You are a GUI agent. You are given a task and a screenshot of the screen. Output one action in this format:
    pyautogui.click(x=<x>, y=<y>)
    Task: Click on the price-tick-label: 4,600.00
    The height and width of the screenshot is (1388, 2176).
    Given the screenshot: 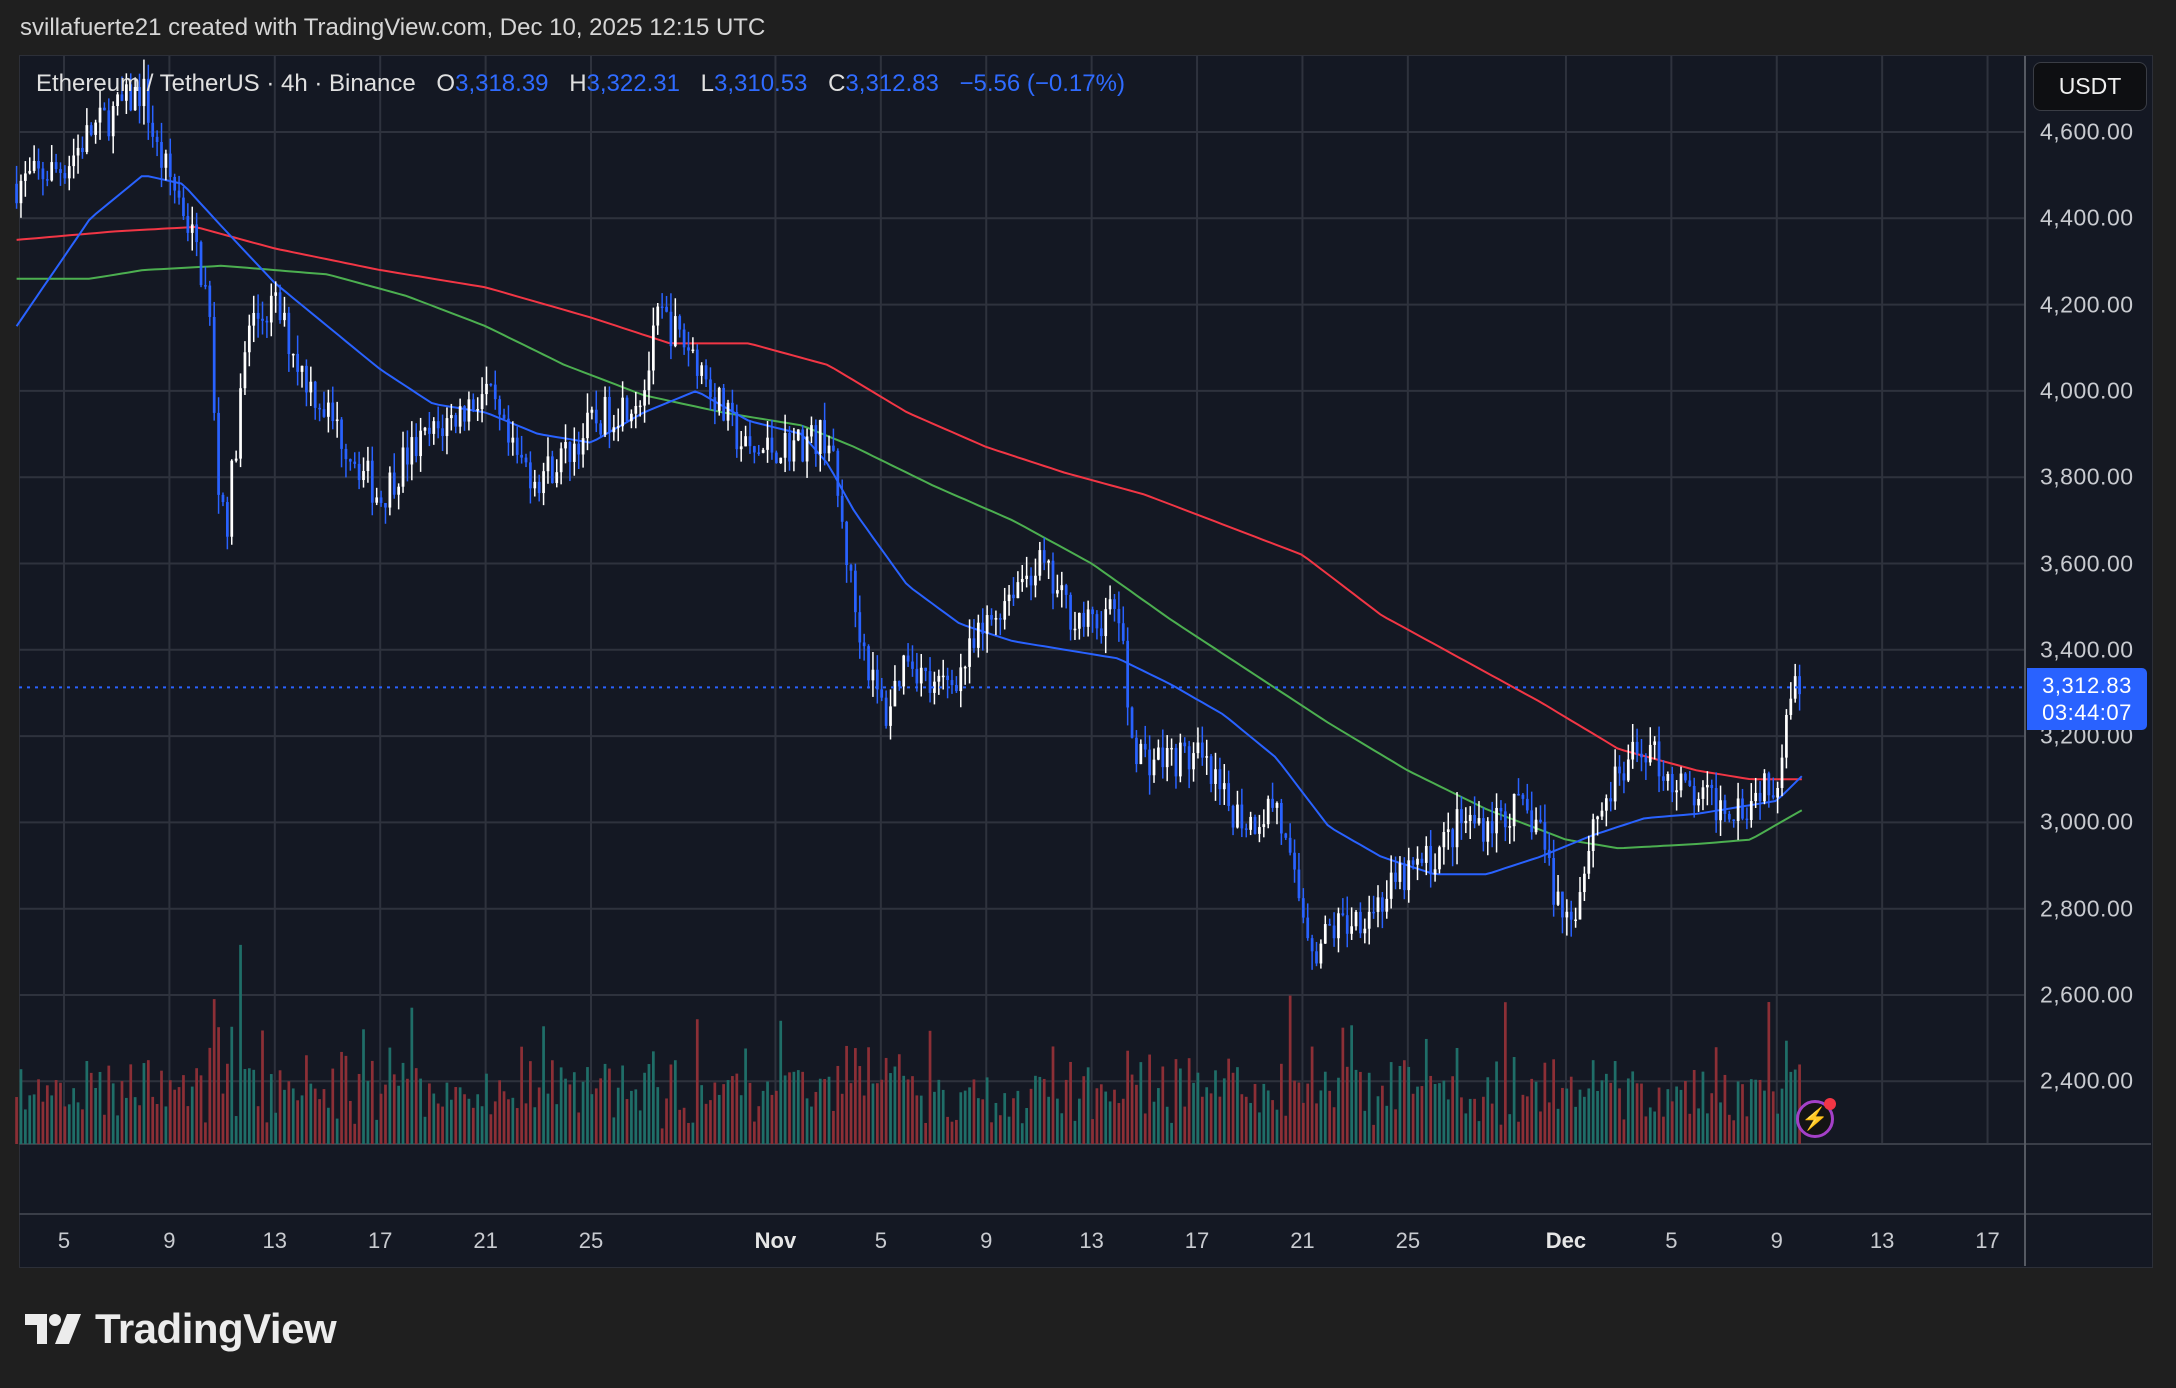 What is the action you would take?
    pyautogui.click(x=2087, y=131)
    